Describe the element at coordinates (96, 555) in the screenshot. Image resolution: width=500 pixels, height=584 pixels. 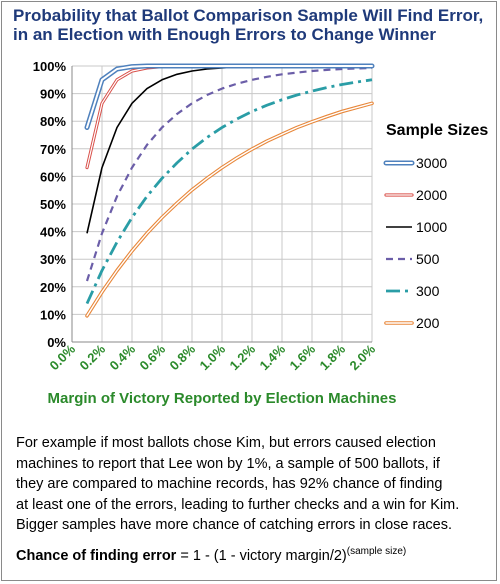
I see `formula-label: Chance of finding error` at that location.